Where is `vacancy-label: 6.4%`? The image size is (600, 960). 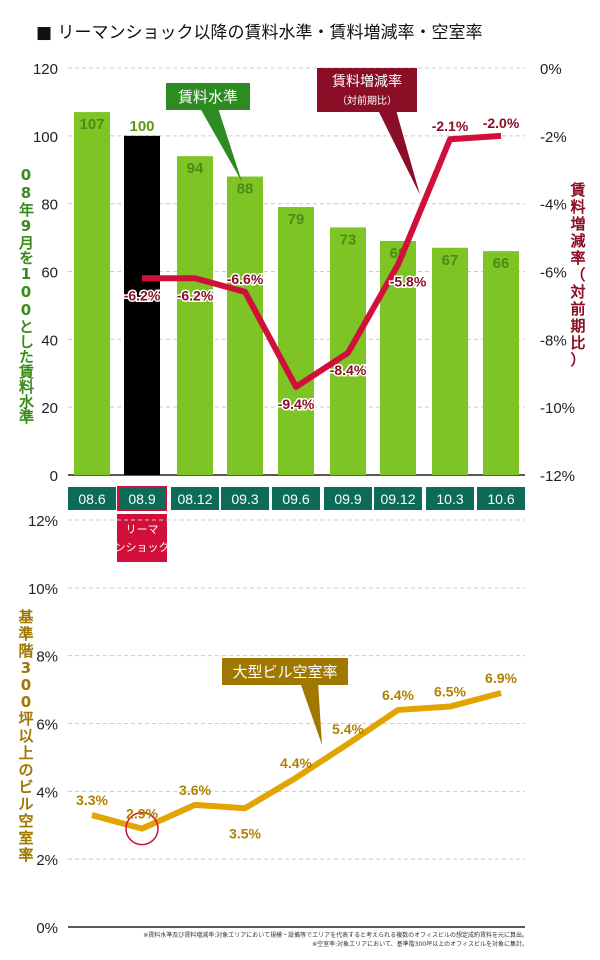
vacancy-label: 6.4% is located at coordinates (398, 695).